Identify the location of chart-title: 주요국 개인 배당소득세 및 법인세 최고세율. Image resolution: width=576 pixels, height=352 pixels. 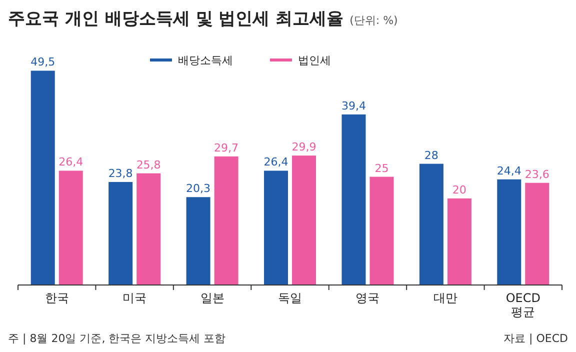
(176, 19).